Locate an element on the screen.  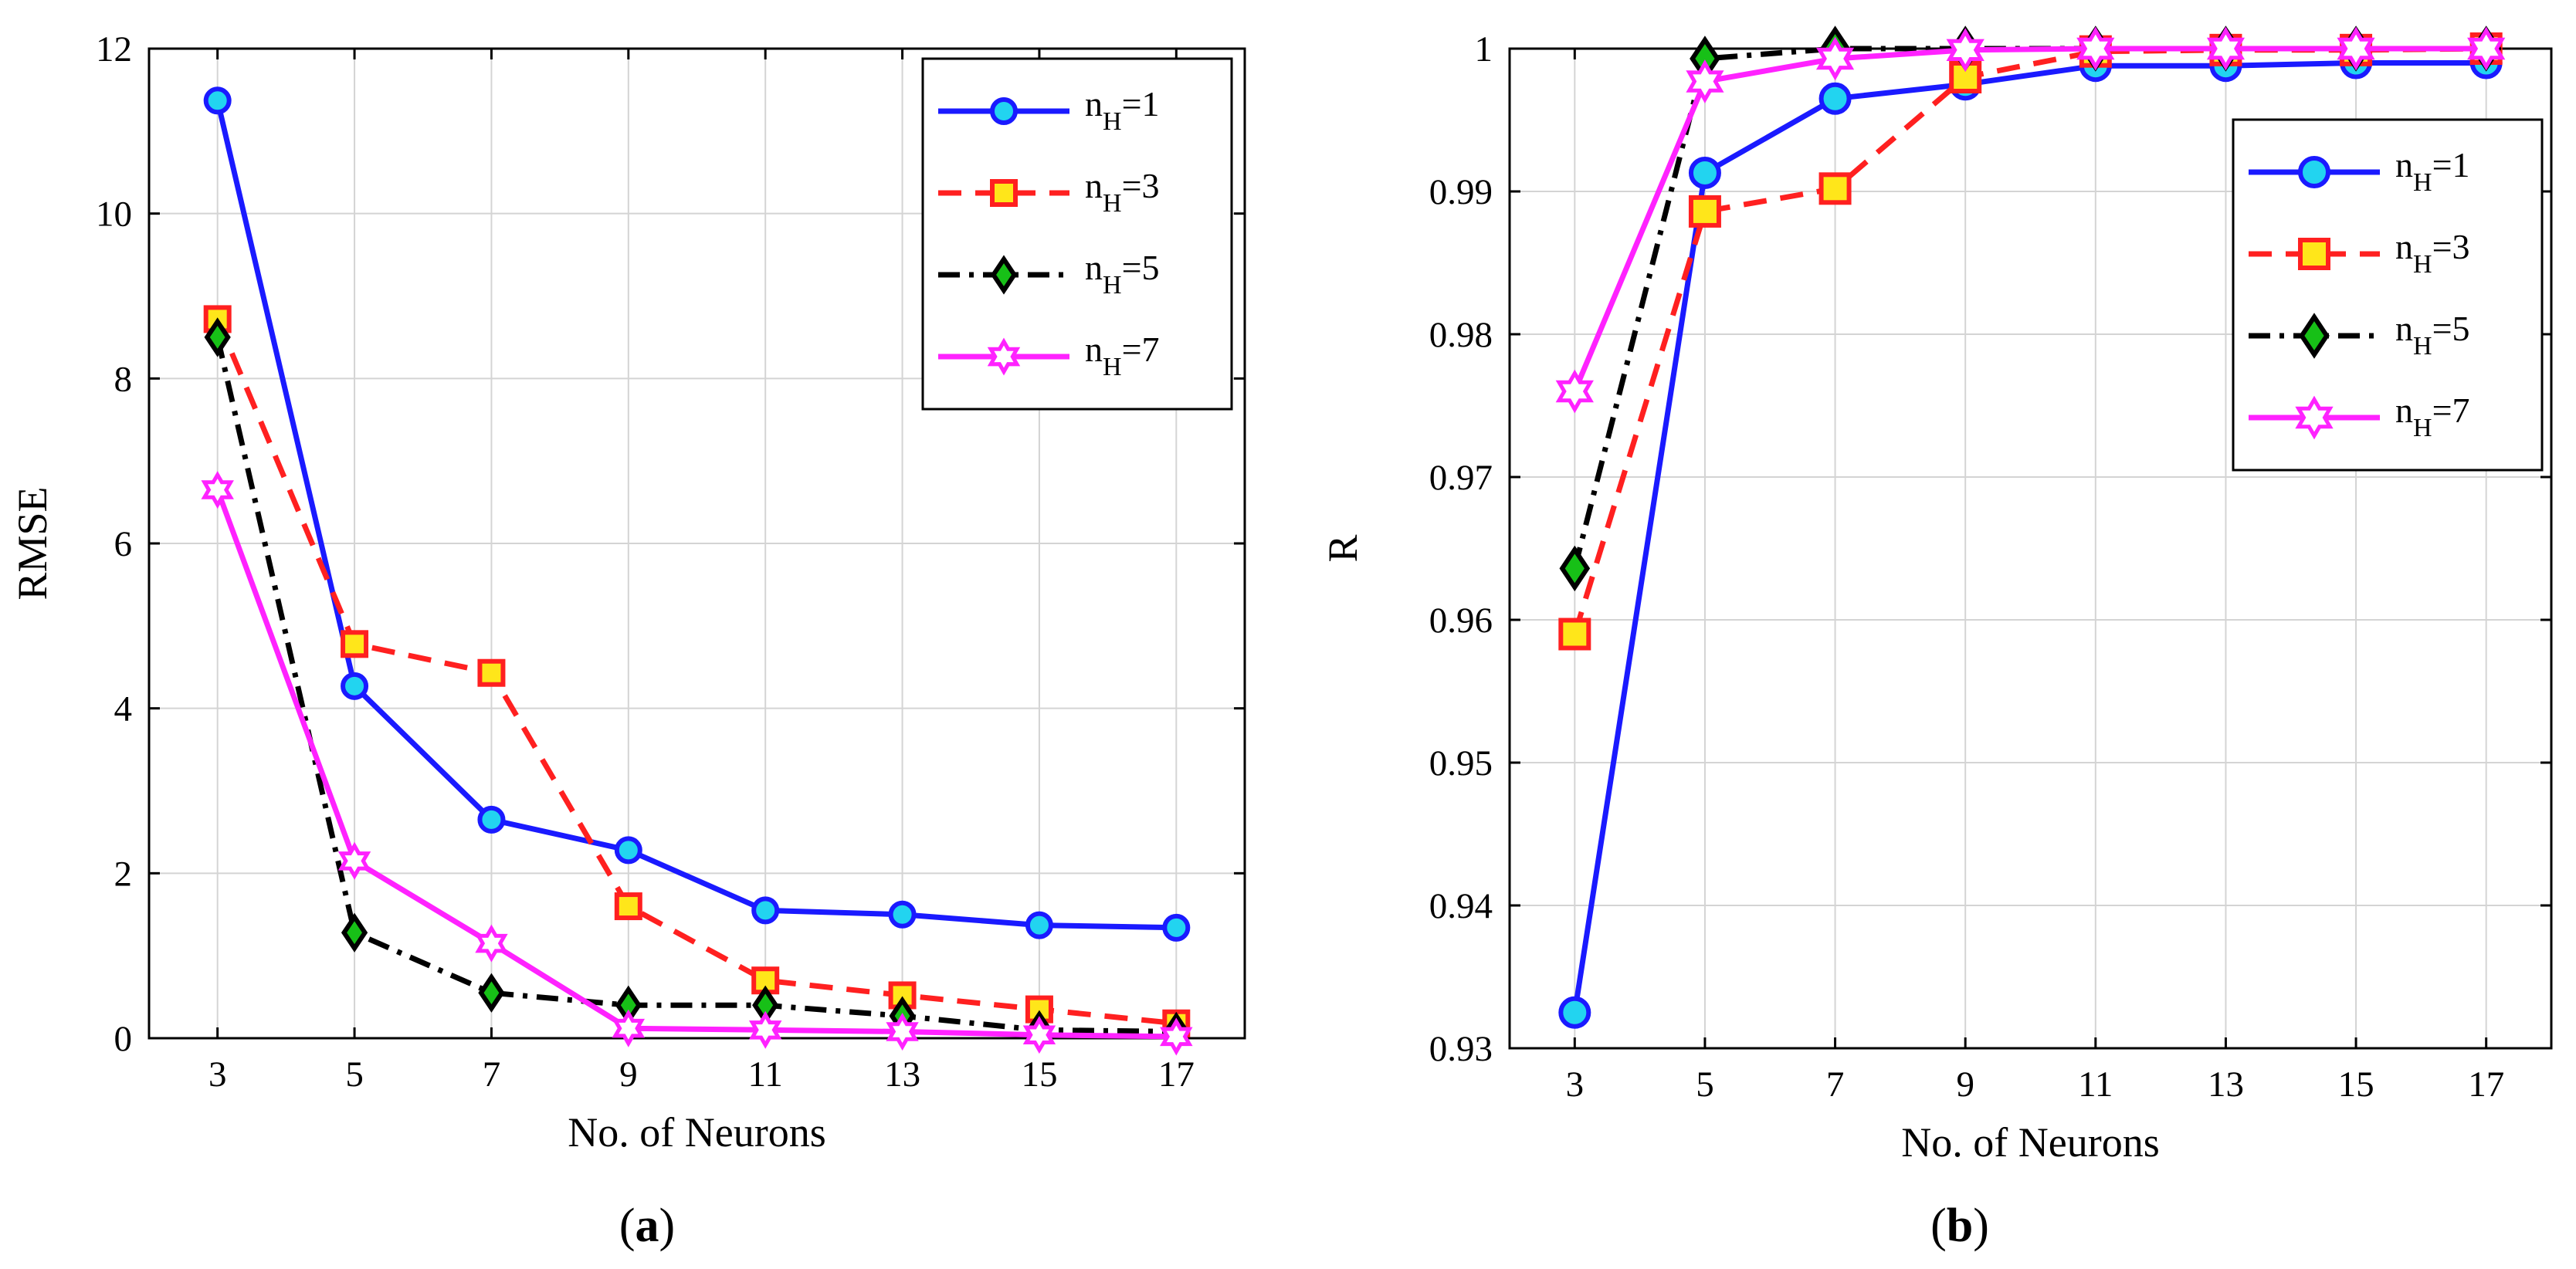
x-axis-label: No. of Neurons is located at coordinates (2030, 1142).